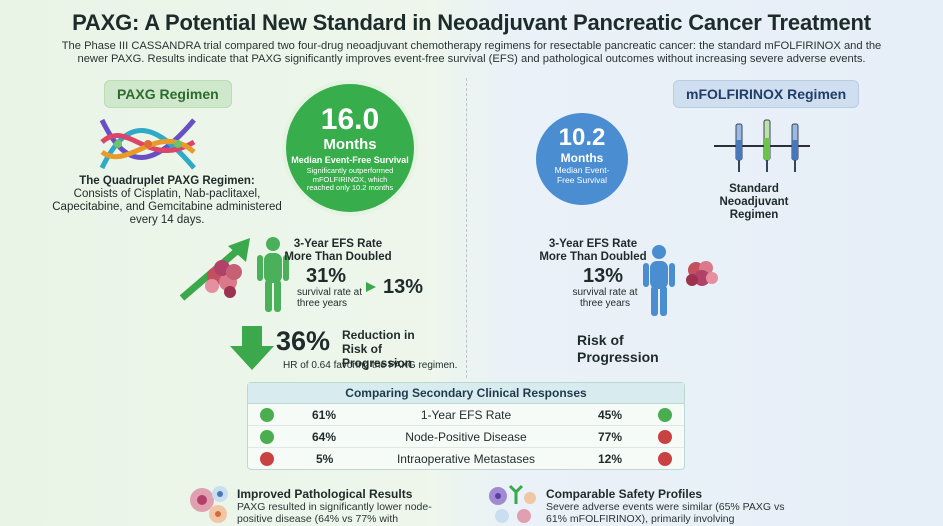 The width and height of the screenshot is (943, 526). I want to click on tumor-growth-icon, so click(214, 269).